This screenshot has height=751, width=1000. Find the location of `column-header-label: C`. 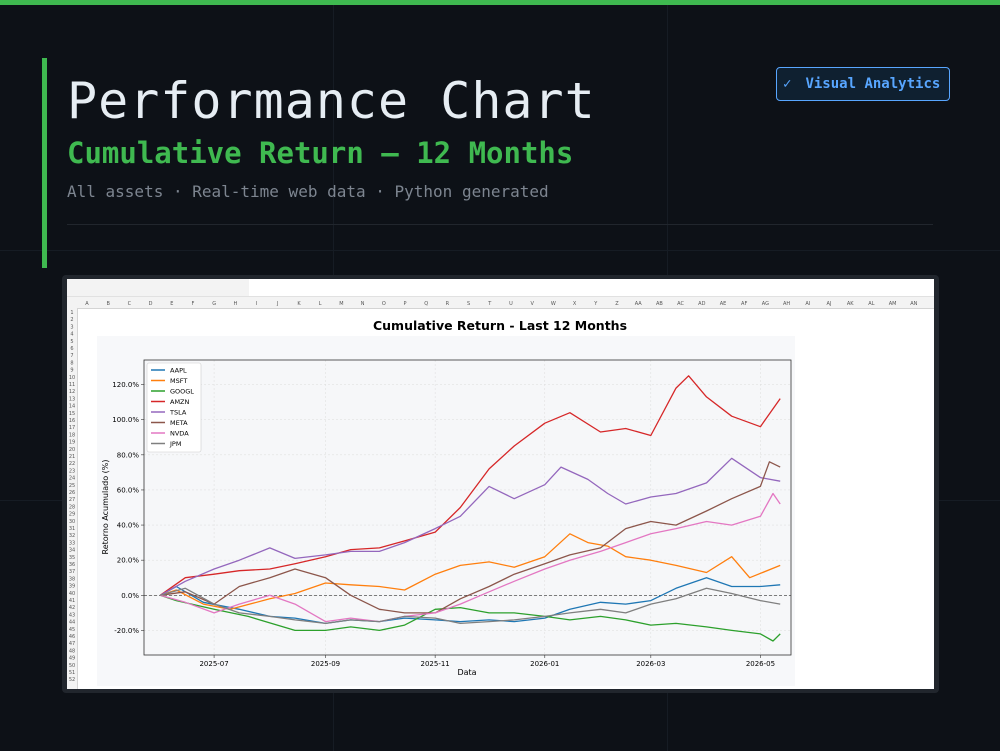

column-header-label: C is located at coordinates (130, 304).